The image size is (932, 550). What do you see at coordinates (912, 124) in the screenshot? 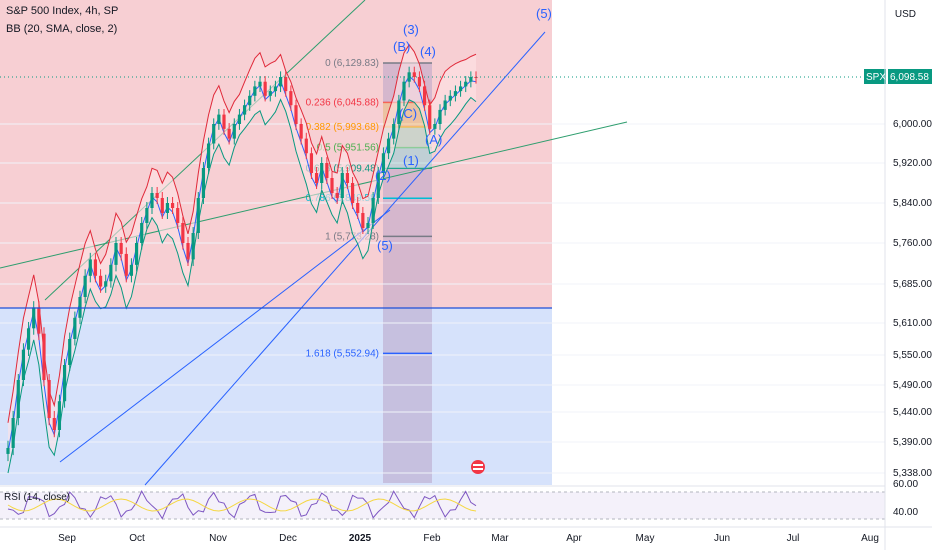
I see `price-tick-label: 6,000.00` at bounding box center [912, 124].